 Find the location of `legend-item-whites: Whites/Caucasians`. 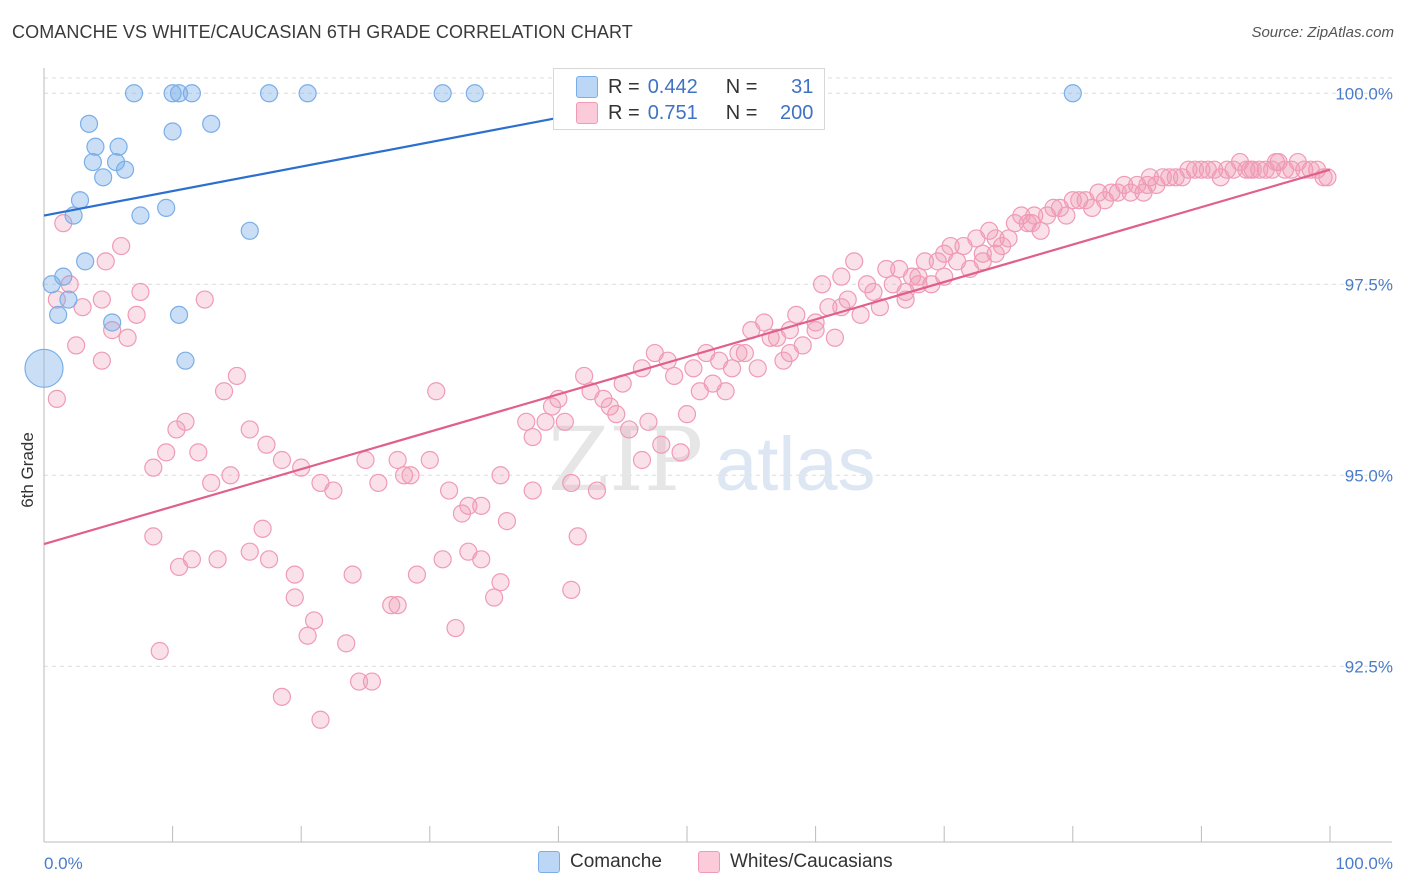

legend-item-whites: Whites/Caucasians is located at coordinates (795, 862).